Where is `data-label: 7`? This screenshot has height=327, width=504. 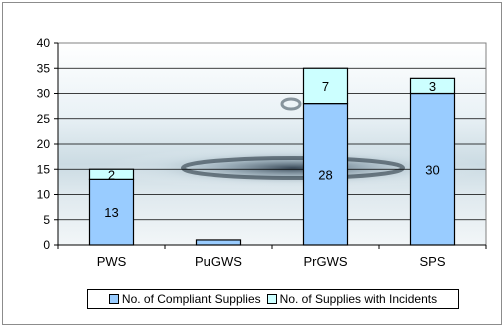 data-label: 7 is located at coordinates (325, 86).